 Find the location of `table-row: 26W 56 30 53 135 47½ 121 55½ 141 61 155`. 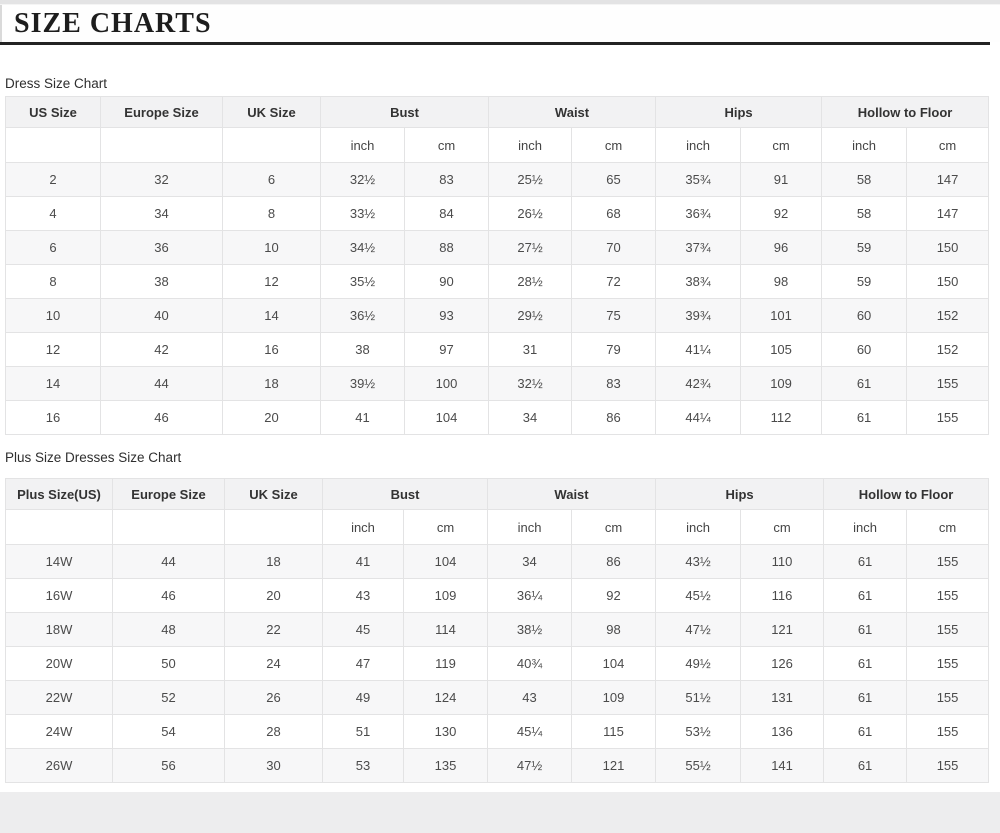

table-row: 26W 56 30 53 135 47½ 121 55½ 141 61 155 is located at coordinates (497, 765).